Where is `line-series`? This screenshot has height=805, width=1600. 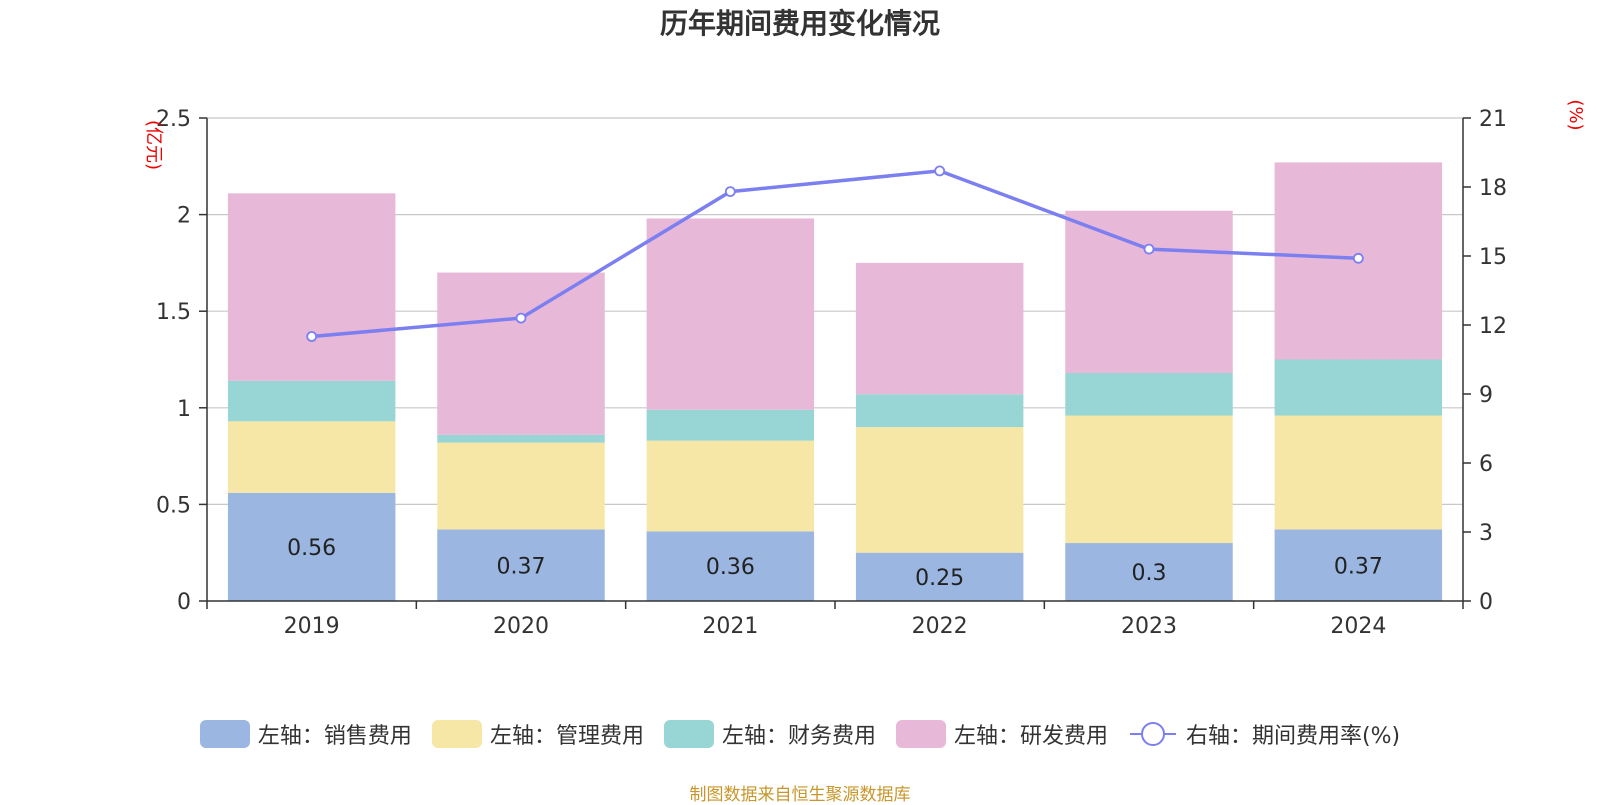
line-series is located at coordinates (835, 253).